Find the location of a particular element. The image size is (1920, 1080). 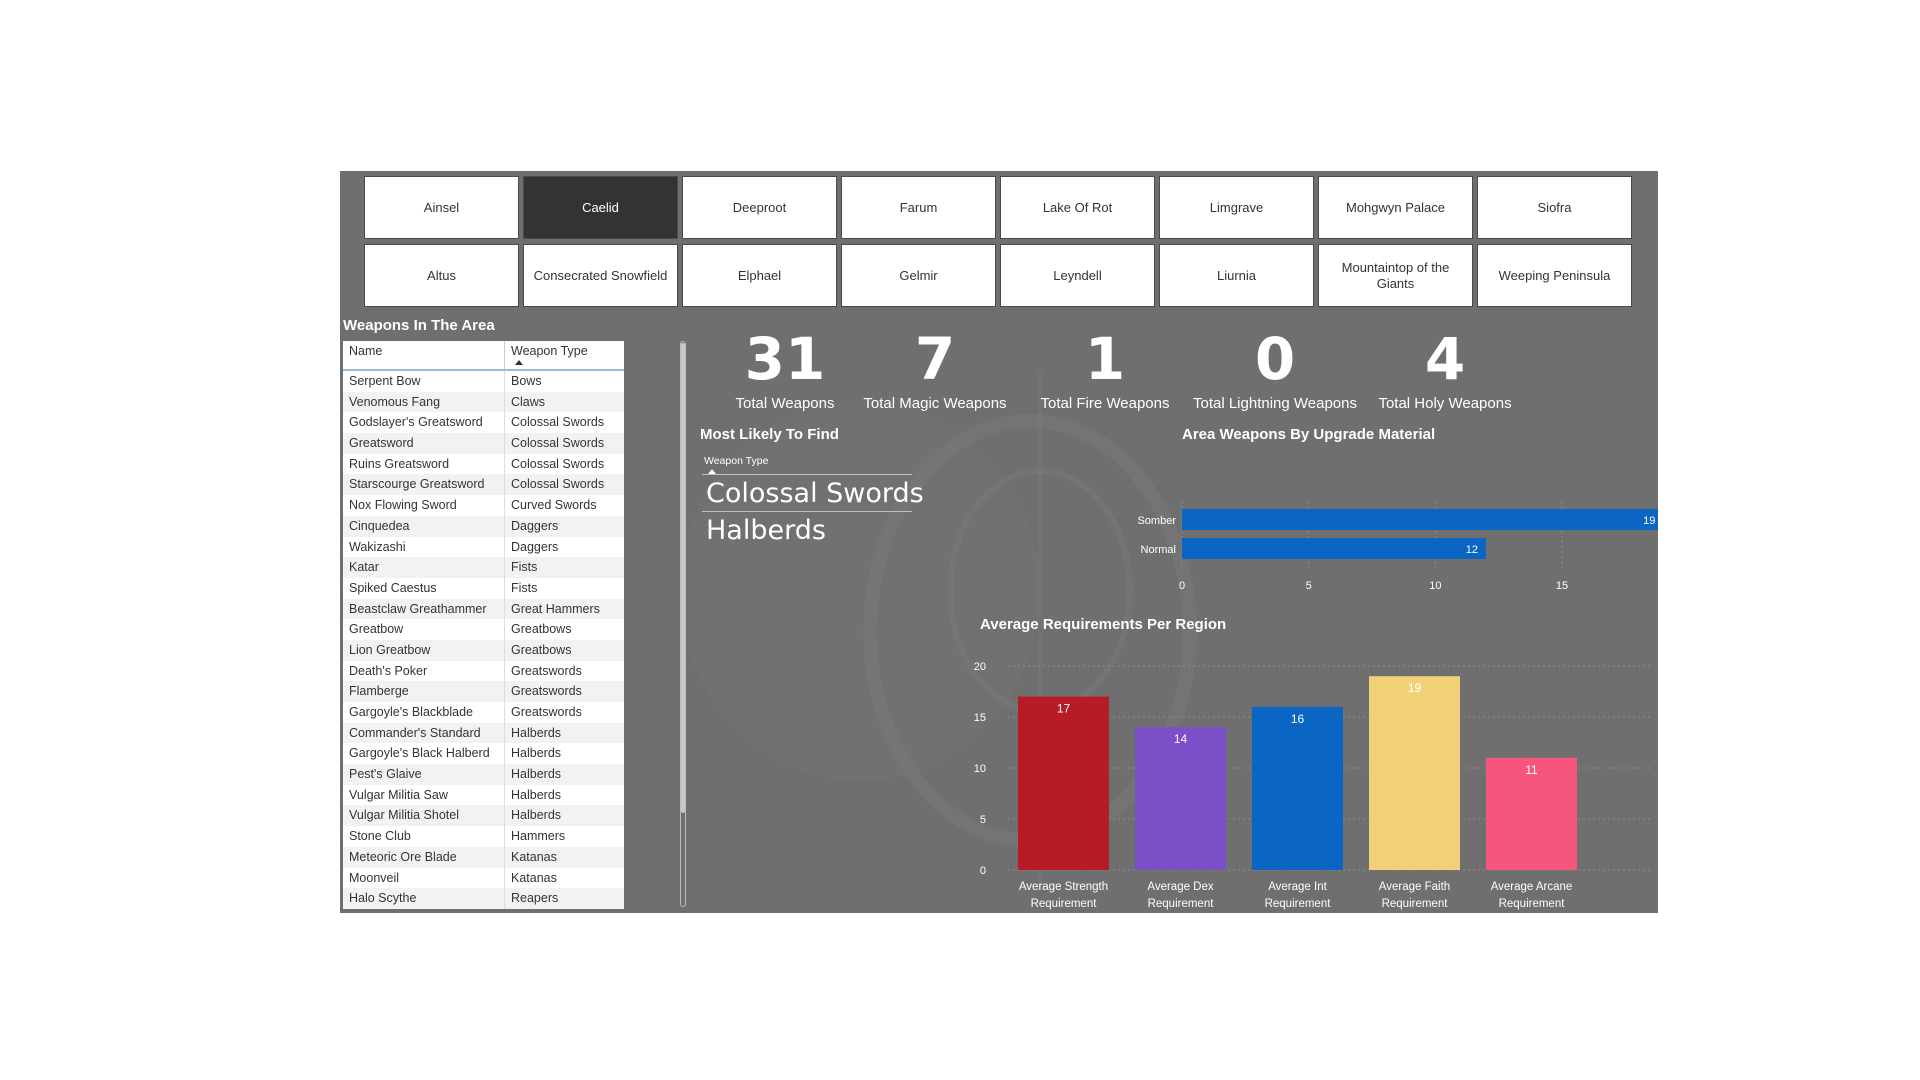

bar-average-arcane-requirement is located at coordinates (1531, 813).